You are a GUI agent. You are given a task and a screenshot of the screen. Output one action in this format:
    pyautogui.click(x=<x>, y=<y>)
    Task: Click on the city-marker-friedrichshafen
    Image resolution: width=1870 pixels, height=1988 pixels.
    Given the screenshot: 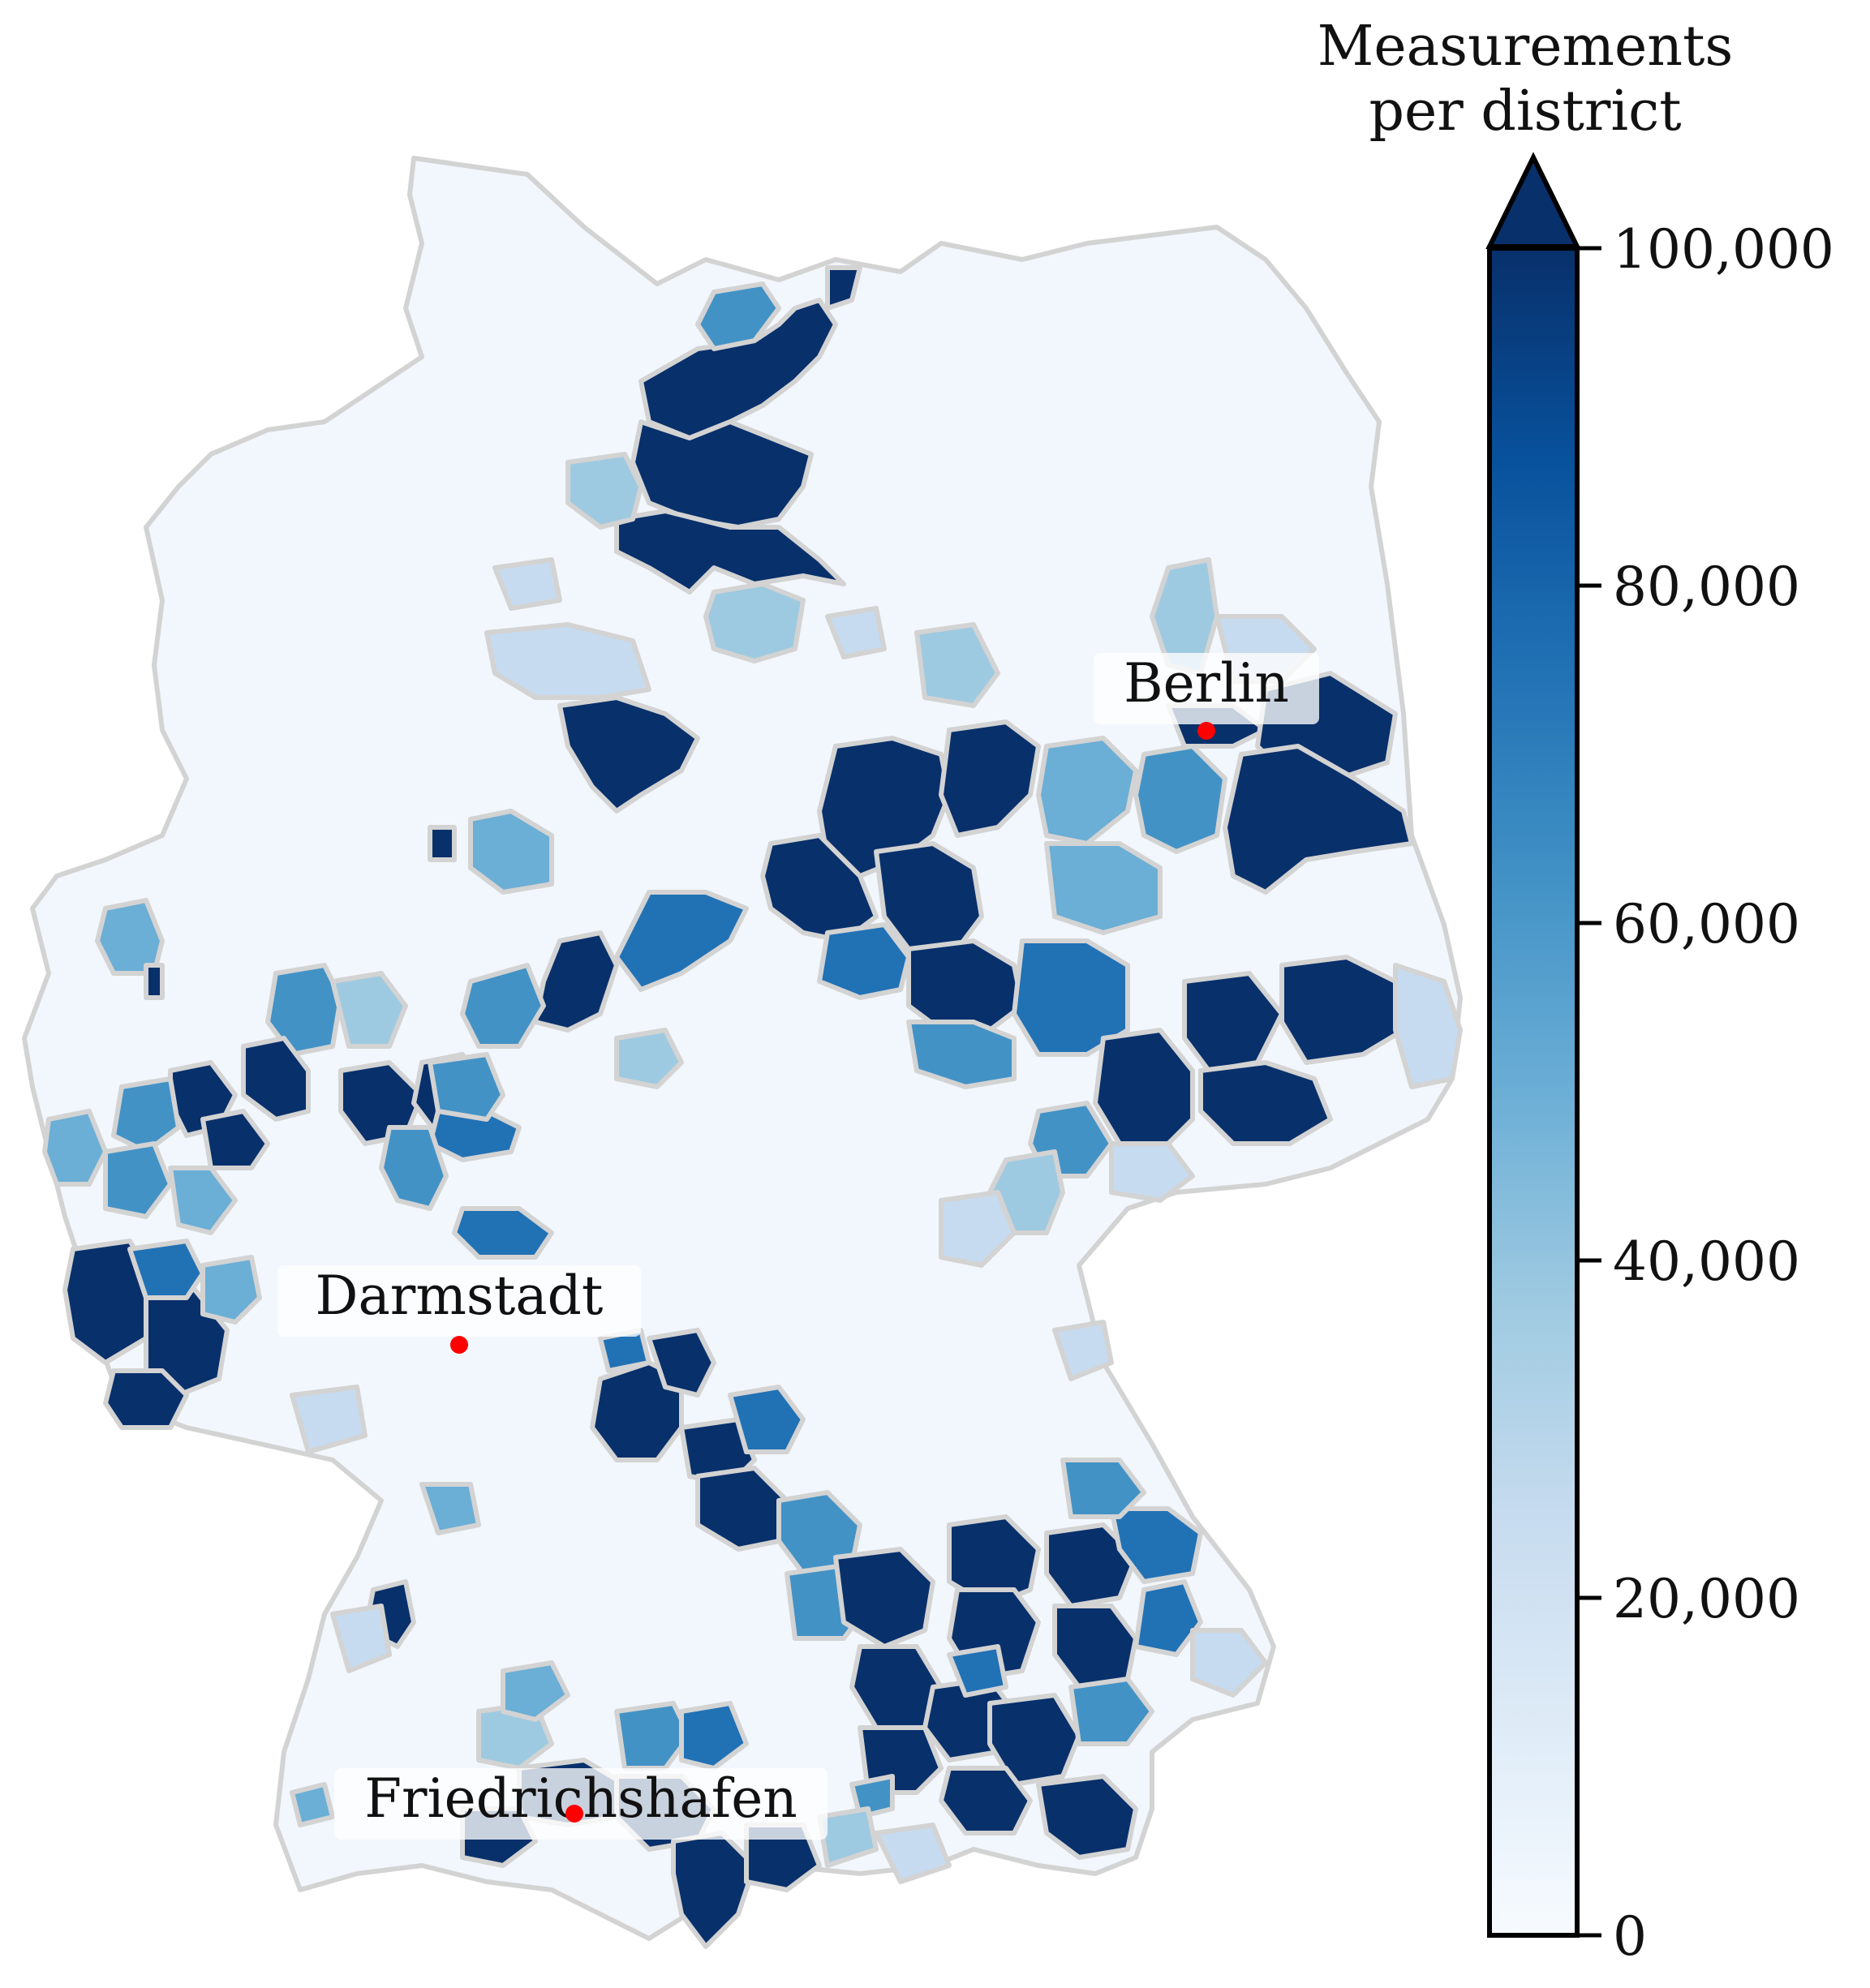 What is the action you would take?
    pyautogui.click(x=574, y=1814)
    